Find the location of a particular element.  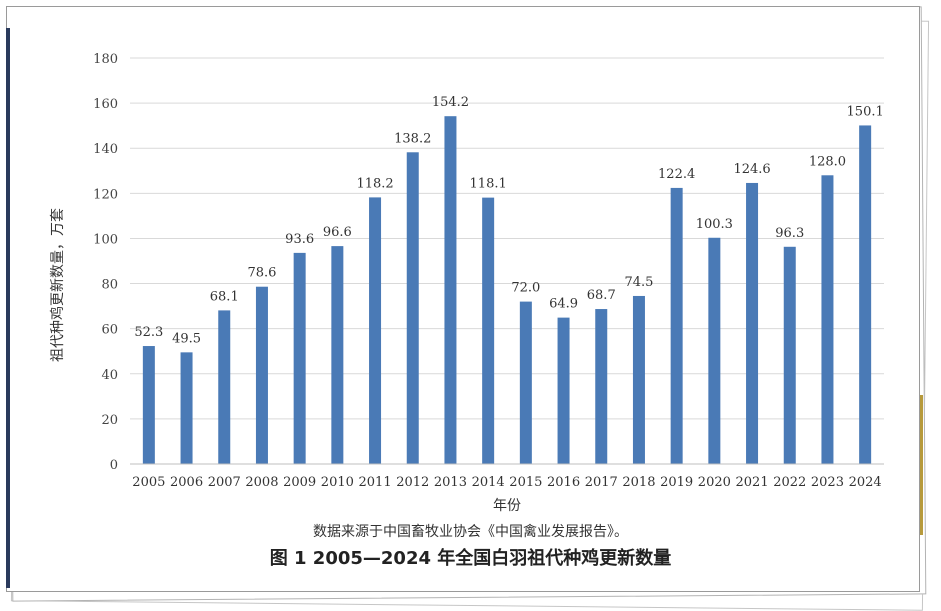

x-tick-label: 2020 is located at coordinates (714, 482).